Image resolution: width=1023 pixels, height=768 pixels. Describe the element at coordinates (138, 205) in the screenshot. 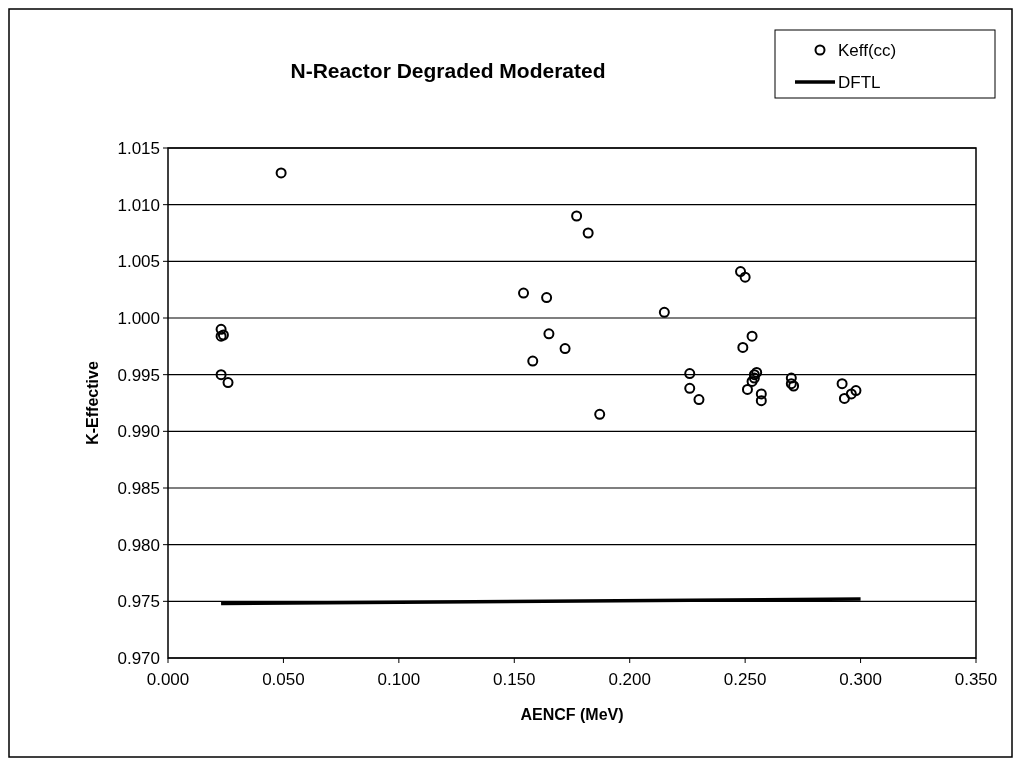

I see `y-tick-label: 1.010` at that location.